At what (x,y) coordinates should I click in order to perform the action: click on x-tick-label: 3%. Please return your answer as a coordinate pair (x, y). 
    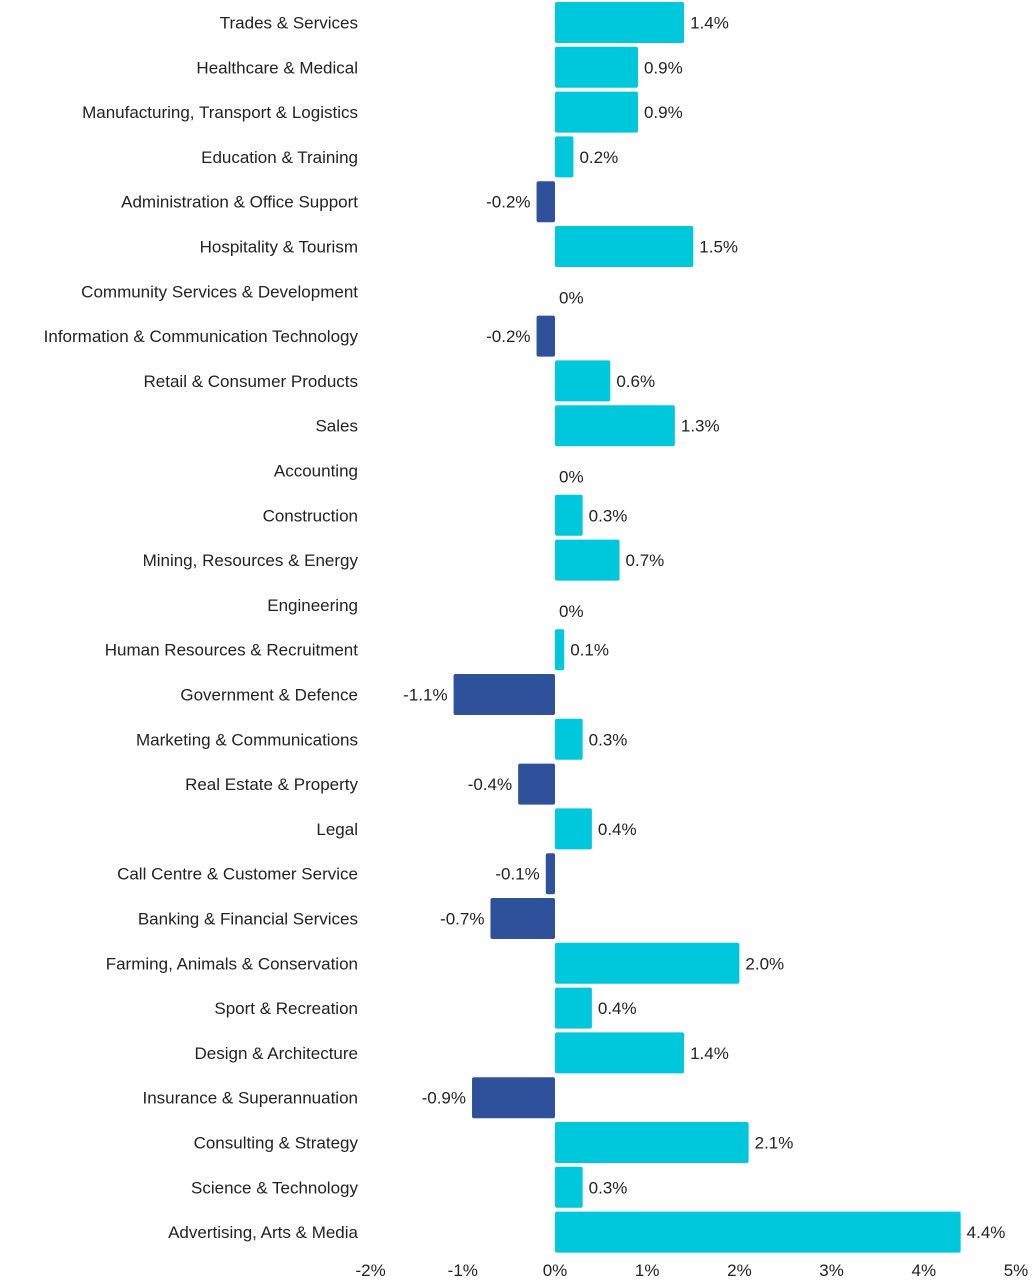
    Looking at the image, I should click on (831, 1270).